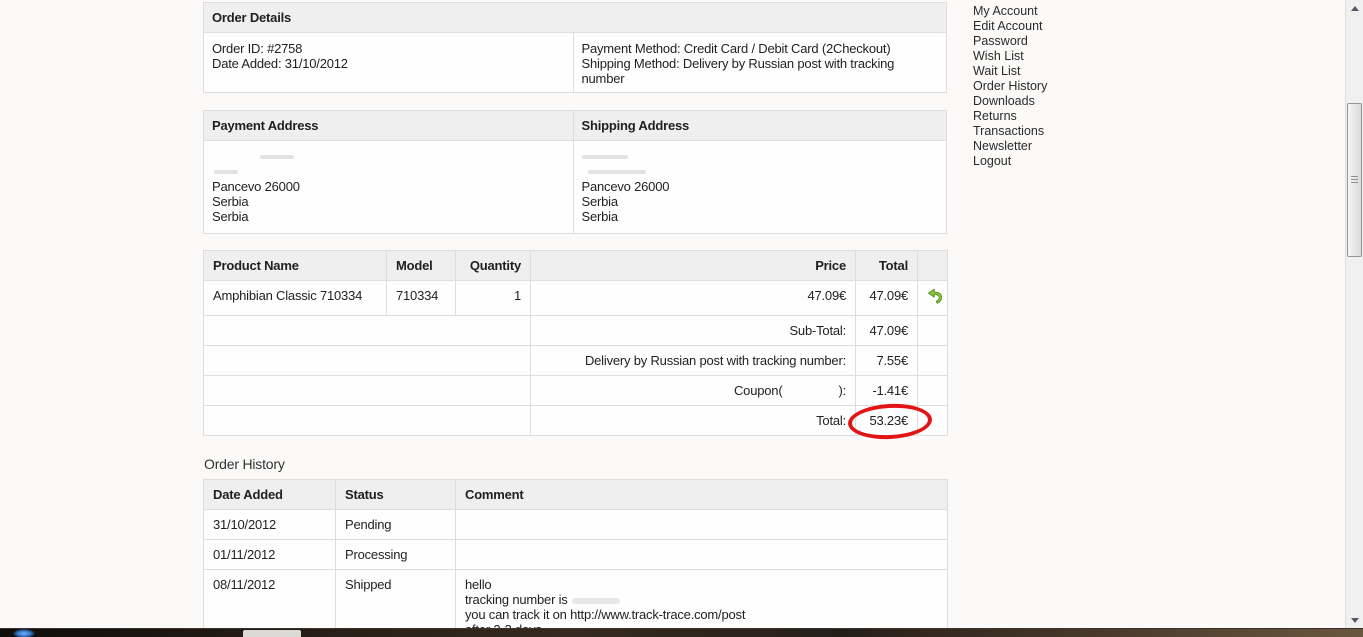 Image resolution: width=1363 pixels, height=637 pixels. Describe the element at coordinates (265, 125) in the screenshot. I see `payment-address-title: Payment Address` at that location.